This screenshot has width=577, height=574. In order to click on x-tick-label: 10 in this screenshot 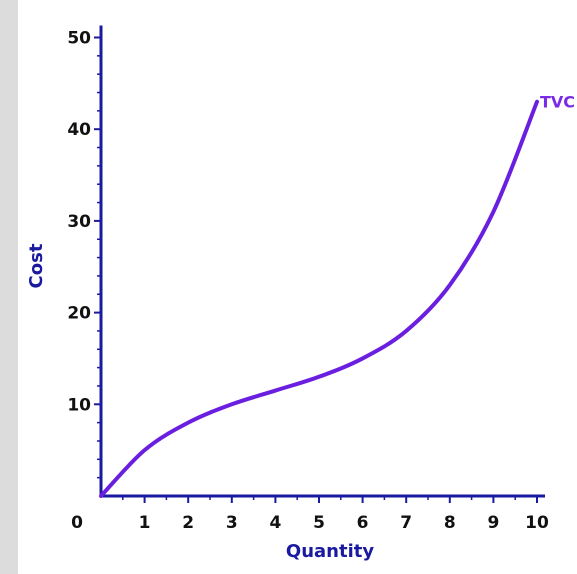, I will do `click(537, 523)`.